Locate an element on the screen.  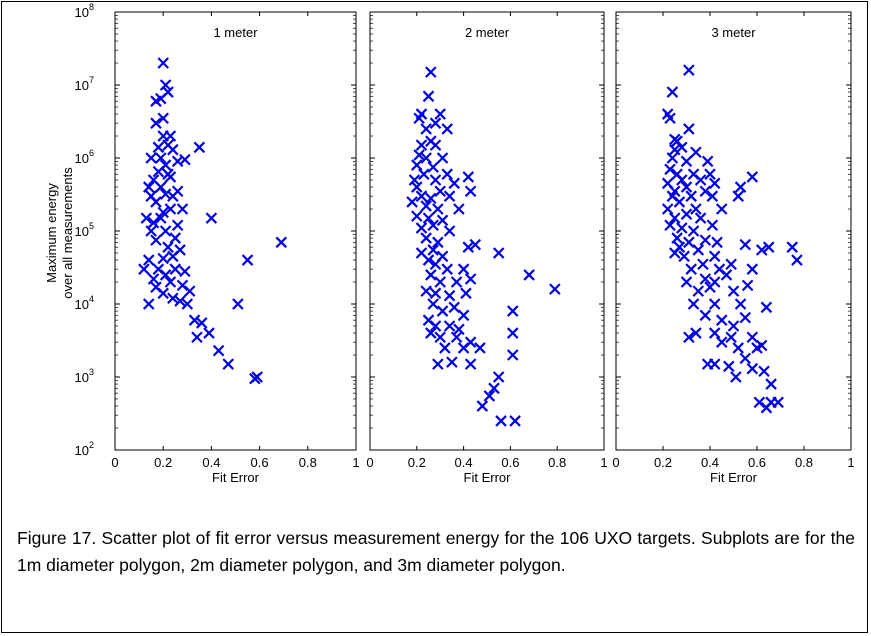
y-tick-label: 10⁵ is located at coordinates (84, 230).